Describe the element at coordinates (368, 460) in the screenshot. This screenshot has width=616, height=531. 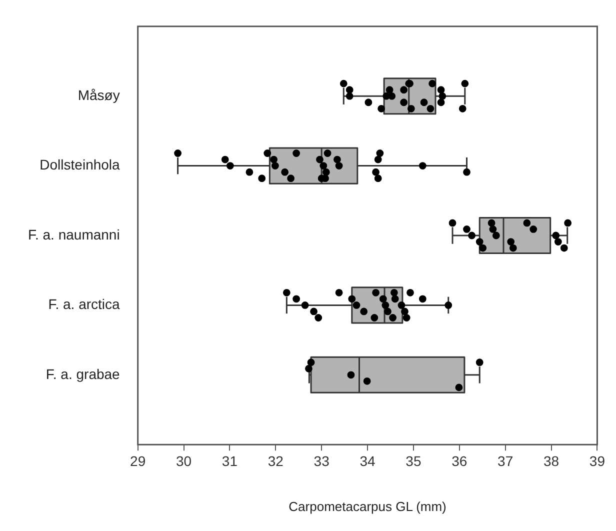
I see `x-tick-label: 34` at that location.